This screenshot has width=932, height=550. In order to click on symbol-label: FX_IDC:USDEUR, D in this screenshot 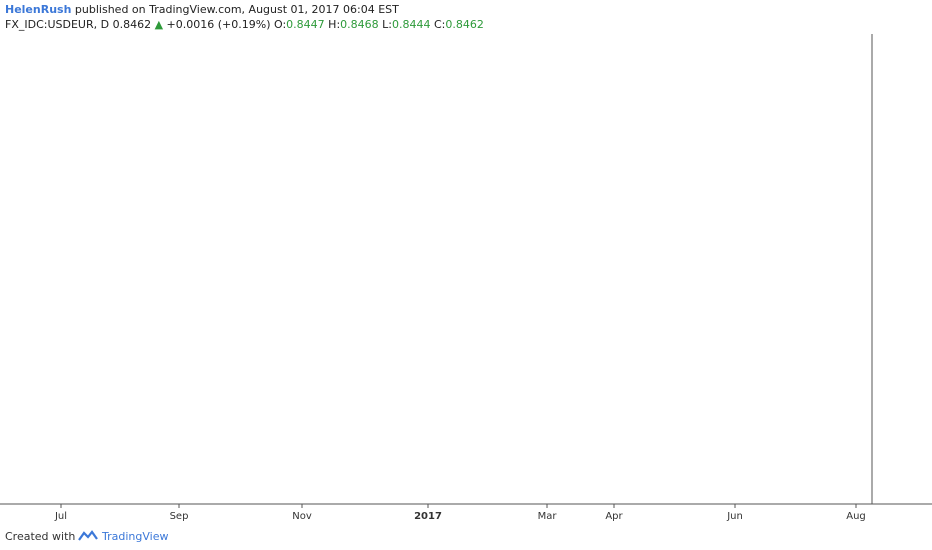, I will do `click(57, 24)`.